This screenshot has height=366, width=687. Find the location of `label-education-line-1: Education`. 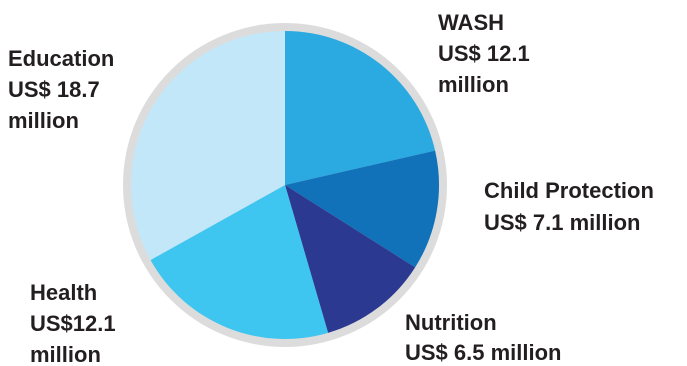

label-education-line-1: Education is located at coordinates (61, 58).